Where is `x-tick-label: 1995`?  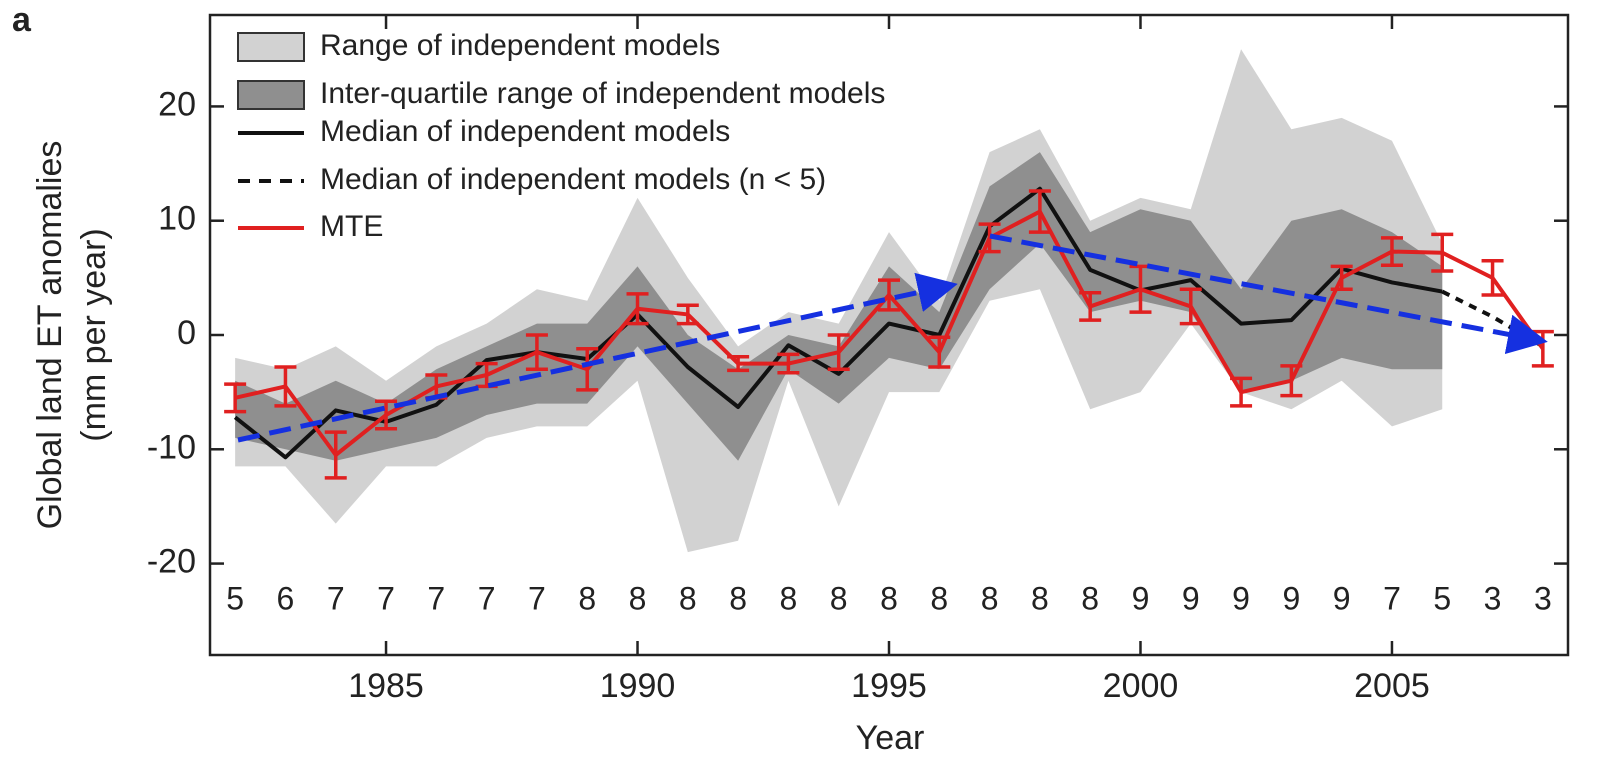 x-tick-label: 1995 is located at coordinates (889, 686).